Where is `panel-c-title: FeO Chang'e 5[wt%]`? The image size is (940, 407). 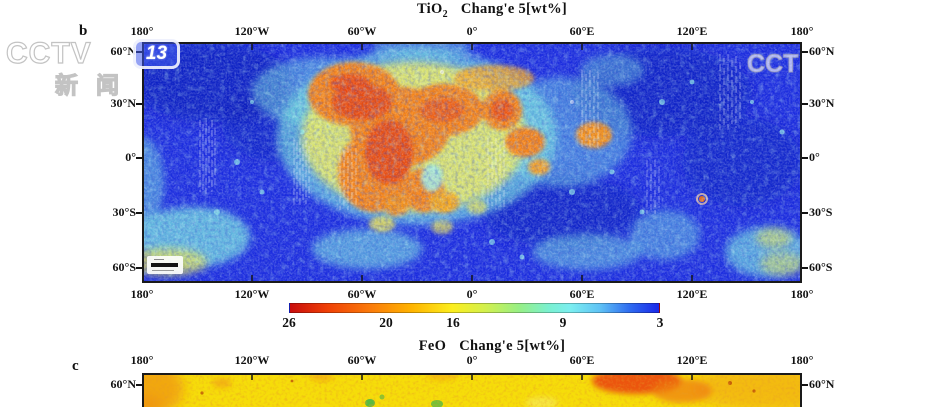
panel-c-title: FeO Chang'e 5[wt%] is located at coordinates (492, 346).